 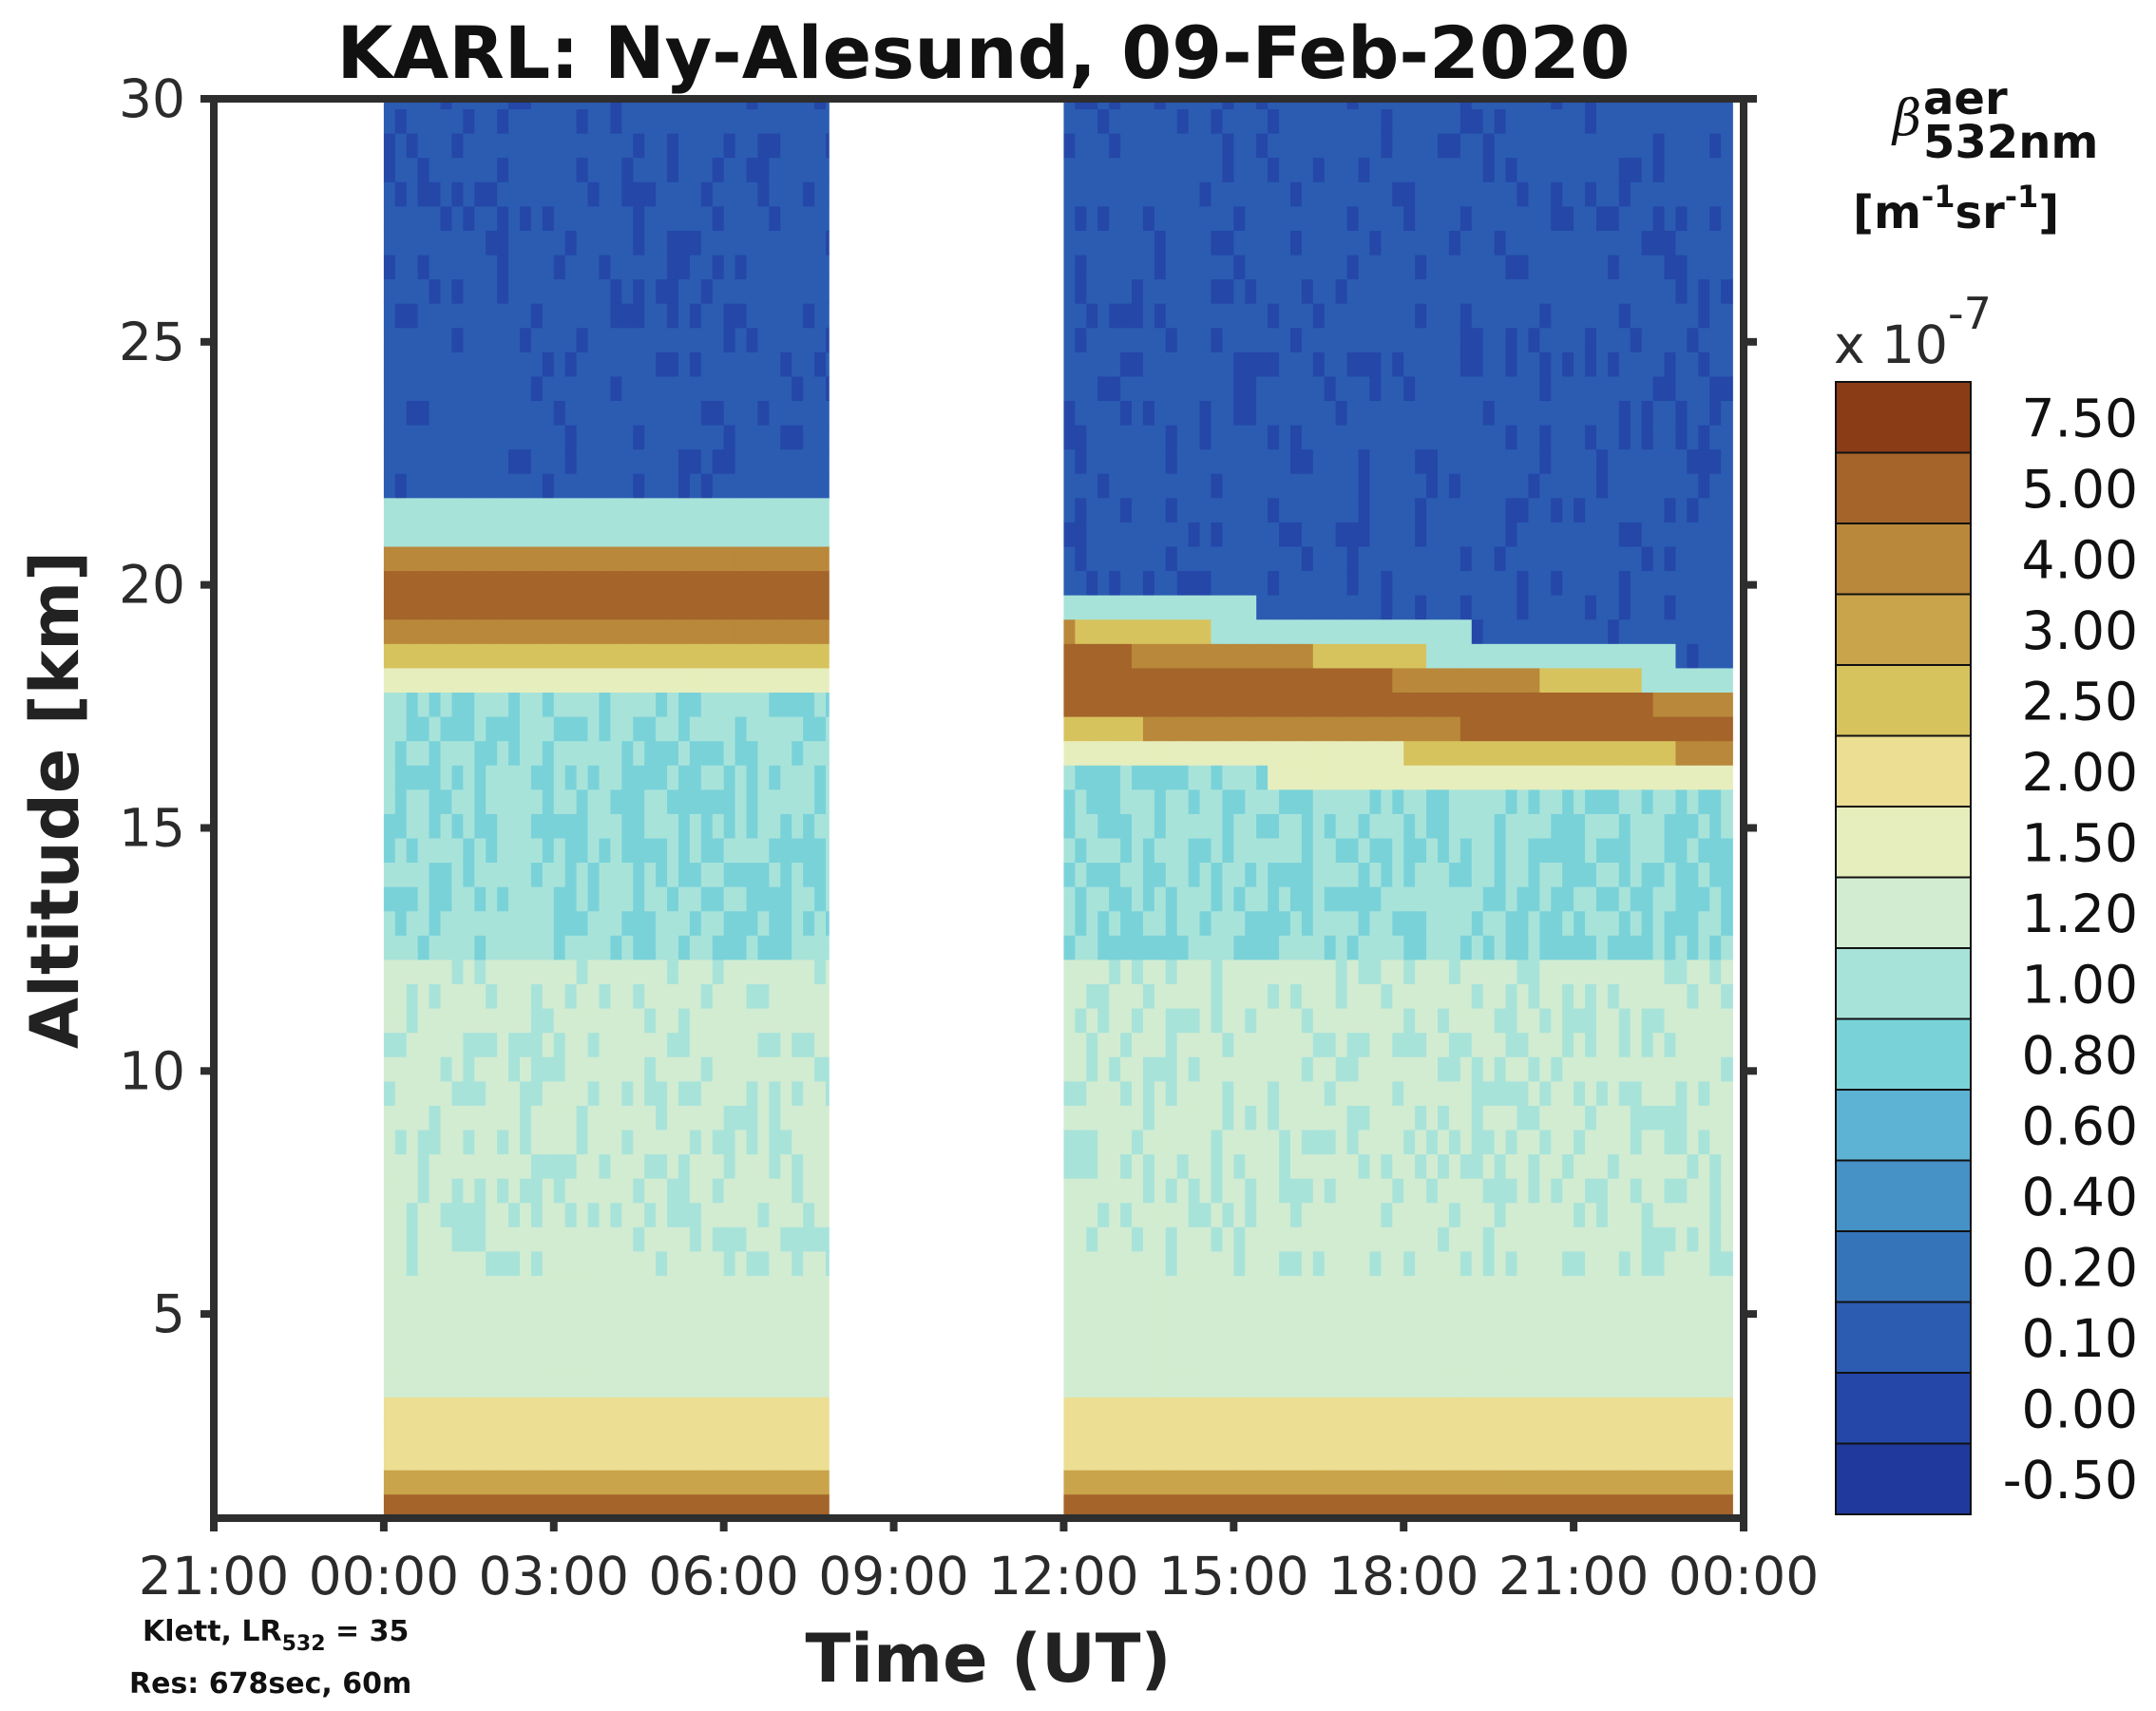 I want to click on chart-title: KARL: Ny-Alesund, 09-Feb-2020, so click(x=984, y=52).